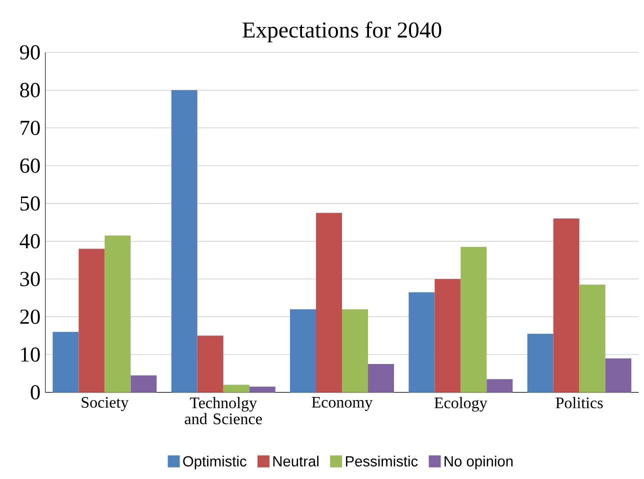  Describe the element at coordinates (30, 354) in the screenshot. I see `y-tick-label: 10` at that location.